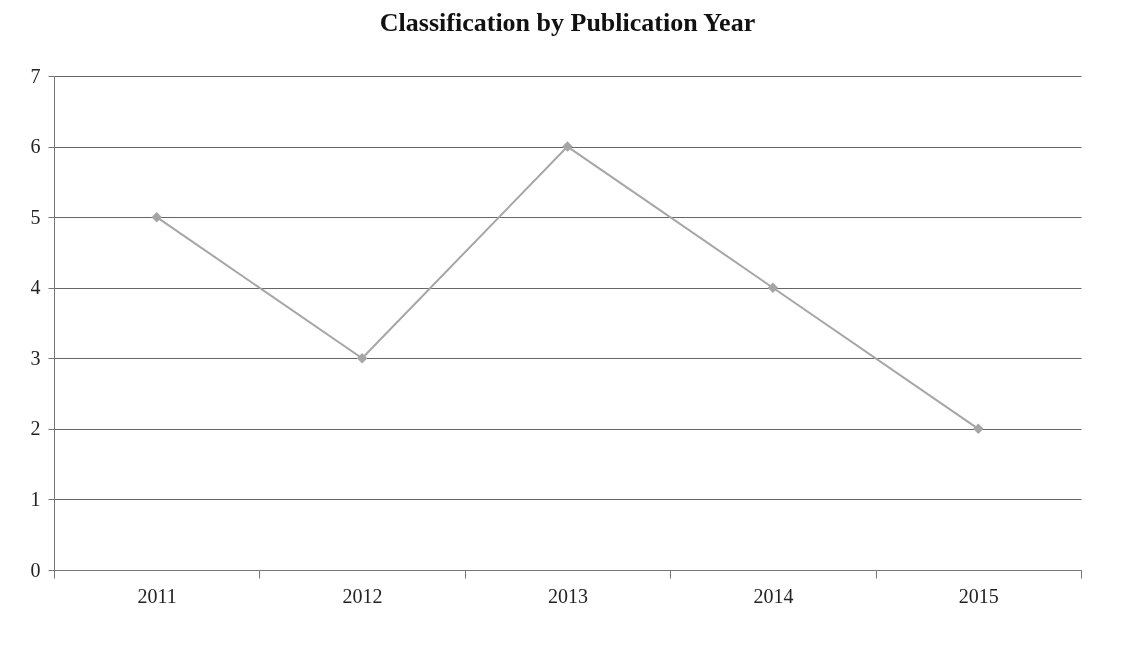  I want to click on x-tick-label: 2014, so click(773, 595).